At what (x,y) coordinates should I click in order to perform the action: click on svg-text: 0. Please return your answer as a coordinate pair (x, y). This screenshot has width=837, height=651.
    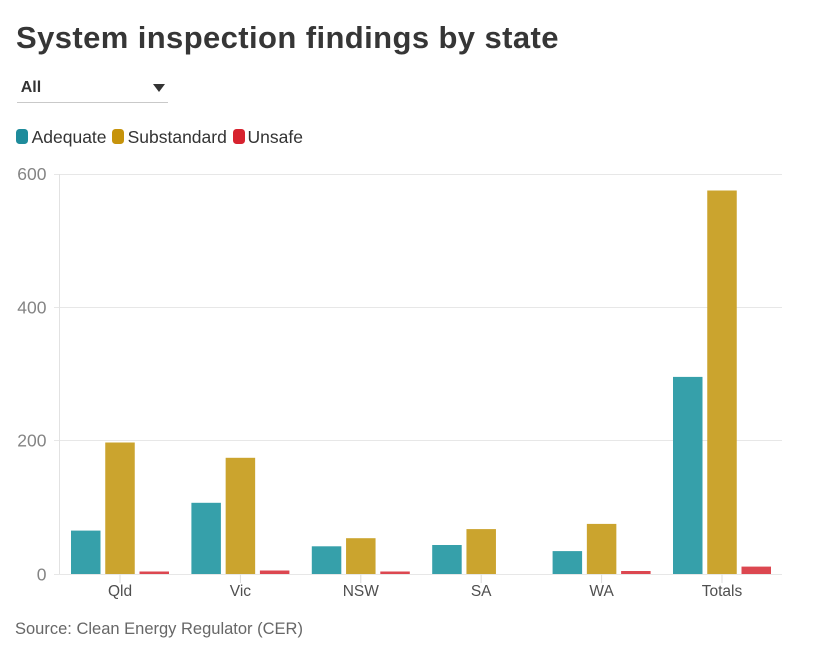
    Looking at the image, I should click on (42, 575).